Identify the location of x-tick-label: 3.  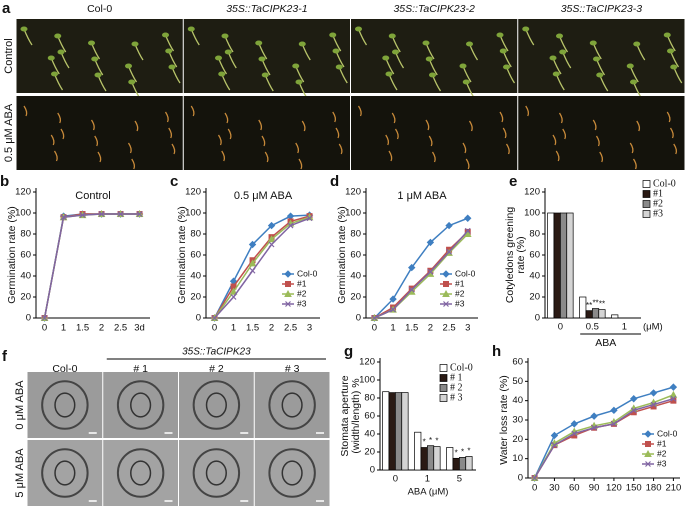
(309, 328).